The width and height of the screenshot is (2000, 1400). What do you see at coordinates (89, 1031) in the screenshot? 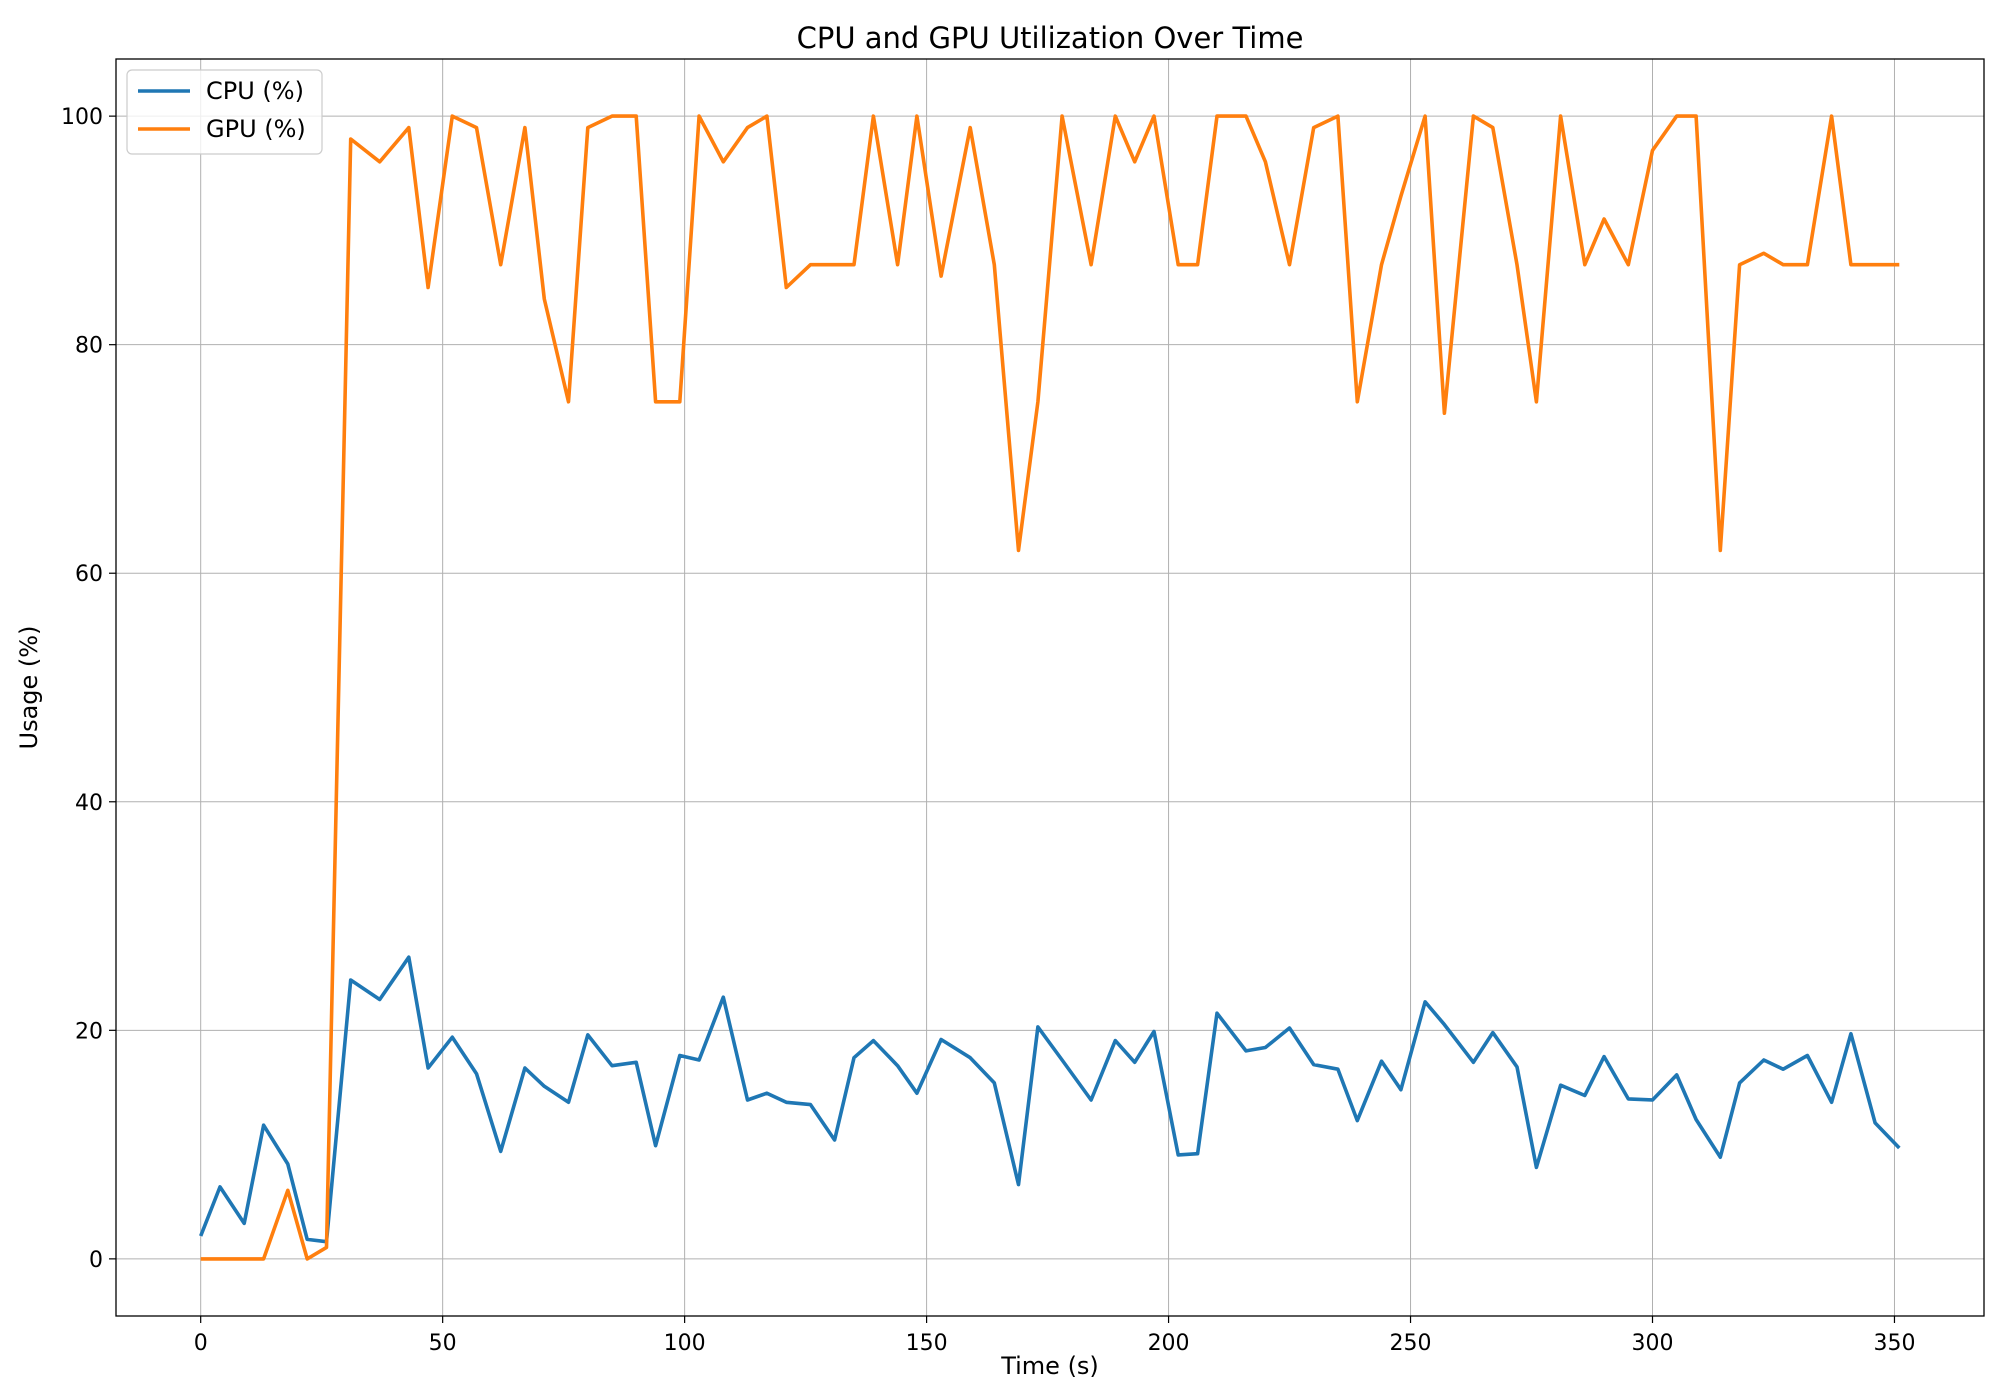
I see `y-tick-label: 20` at bounding box center [89, 1031].